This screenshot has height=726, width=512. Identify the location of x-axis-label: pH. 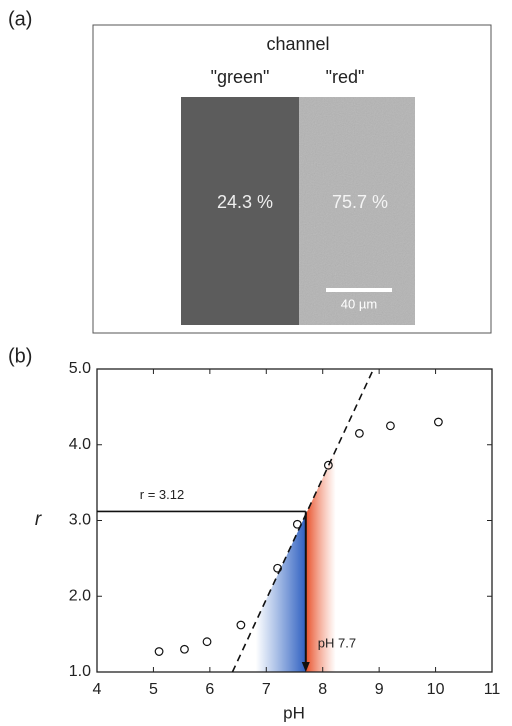
(294, 712).